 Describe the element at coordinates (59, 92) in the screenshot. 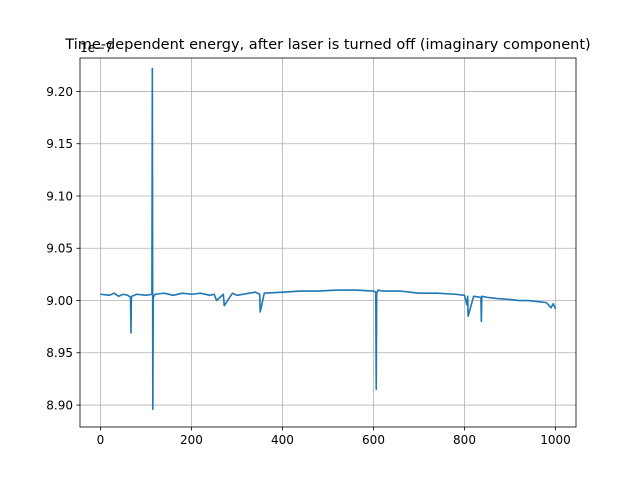

I see `y-tick-label: 9.20` at that location.